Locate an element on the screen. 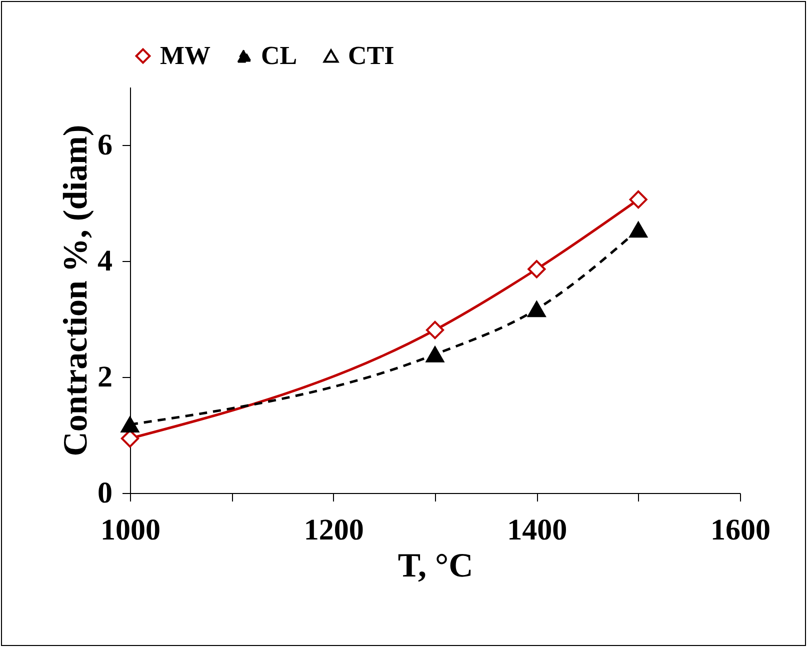 Image resolution: width=809 pixels, height=649 pixels. legend-label: CL is located at coordinates (279, 55).